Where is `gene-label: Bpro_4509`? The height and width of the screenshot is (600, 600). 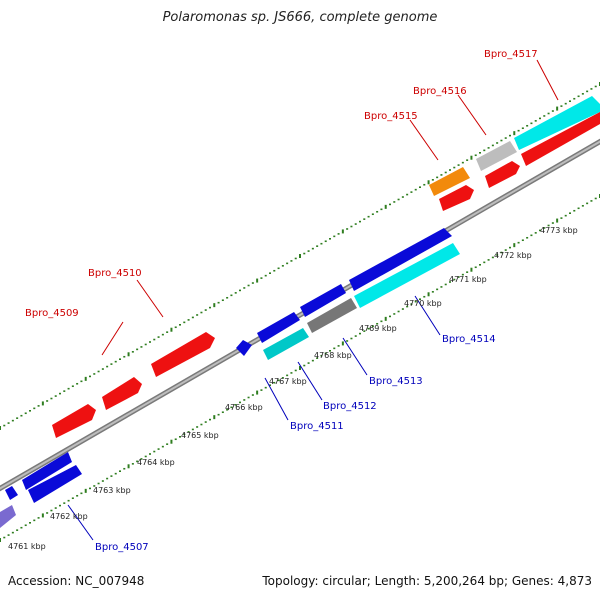 gene-label: Bpro_4509 is located at coordinates (52, 313).